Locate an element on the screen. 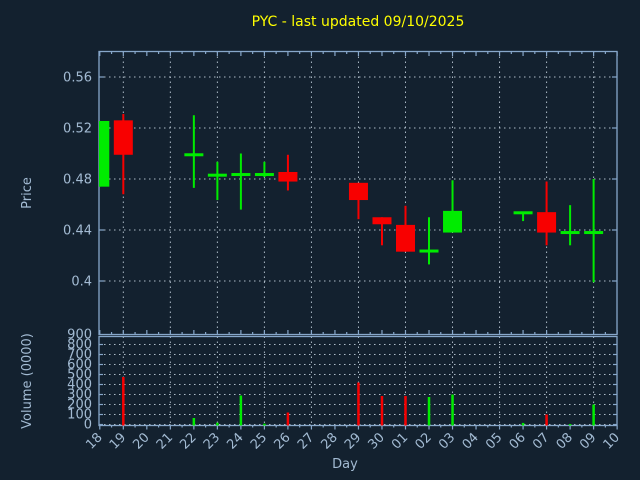 Image resolution: width=640 pixels, height=480 pixels. day-tick-label: 19 is located at coordinates (118, 441).